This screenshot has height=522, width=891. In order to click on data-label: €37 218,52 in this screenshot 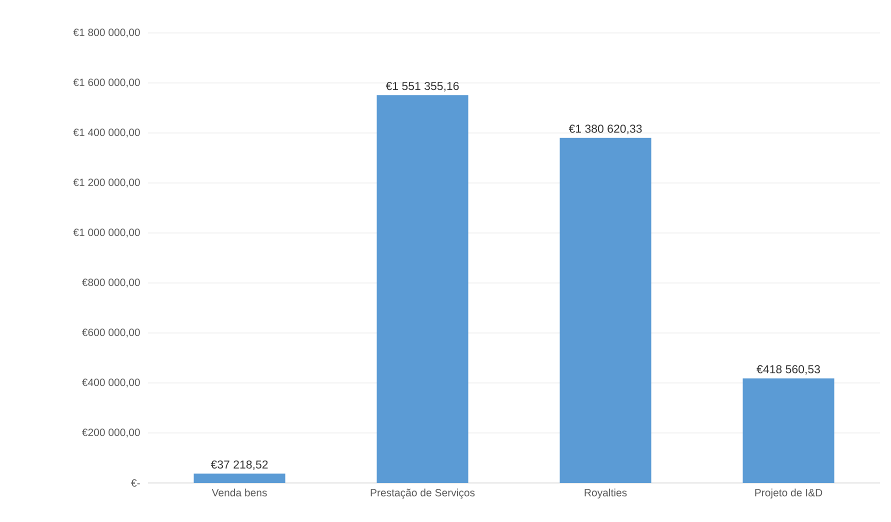, I will do `click(239, 465)`.